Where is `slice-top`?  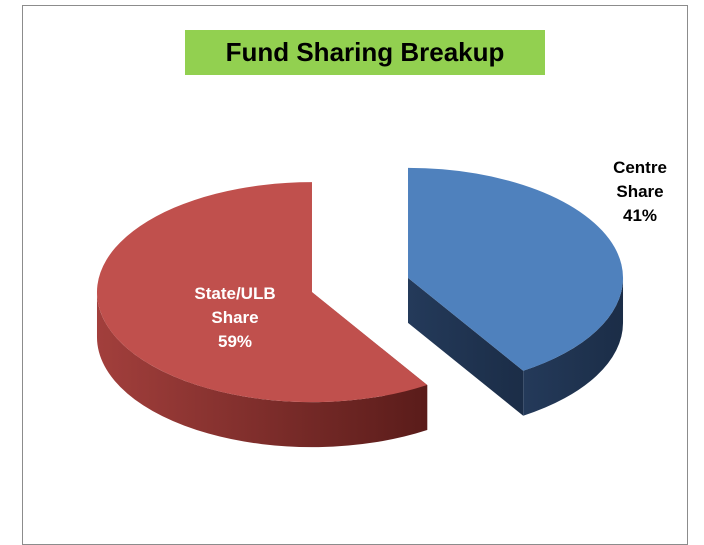 slice-top is located at coordinates (516, 269).